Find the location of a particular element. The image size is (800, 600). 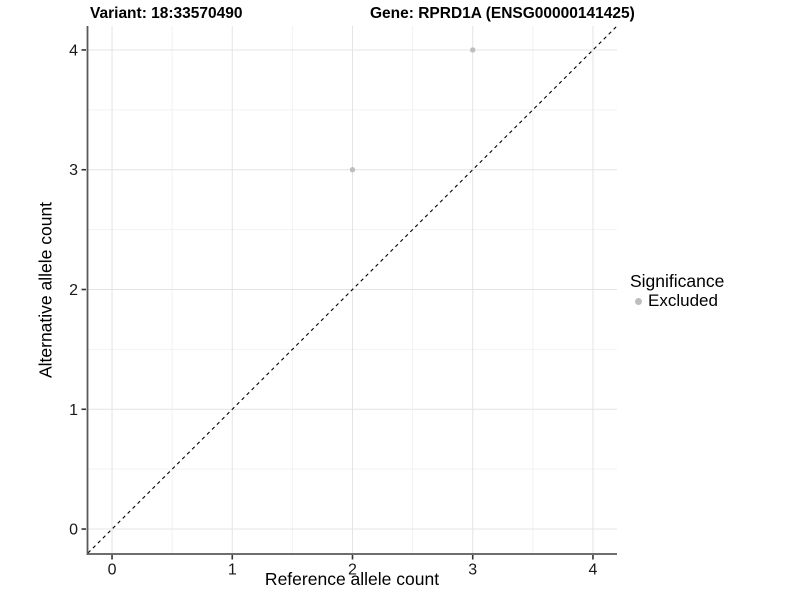

legend: Significance Excluded is located at coordinates (677, 291).